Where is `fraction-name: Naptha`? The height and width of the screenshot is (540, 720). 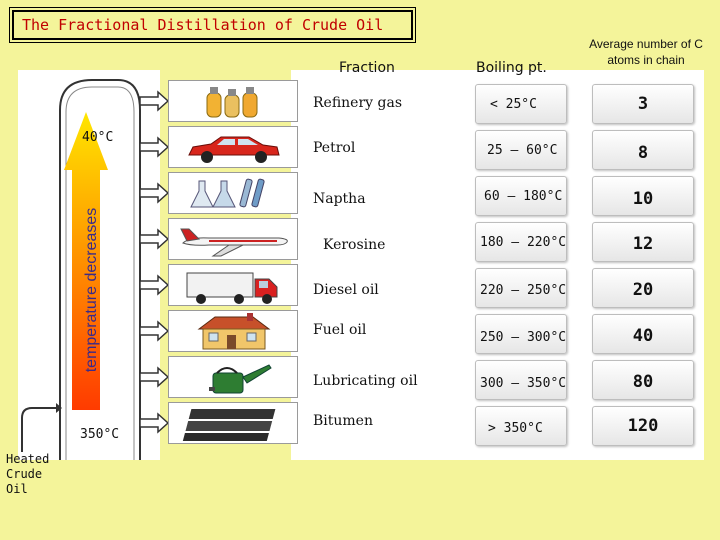
fraction-name: Naptha is located at coordinates (339, 199).